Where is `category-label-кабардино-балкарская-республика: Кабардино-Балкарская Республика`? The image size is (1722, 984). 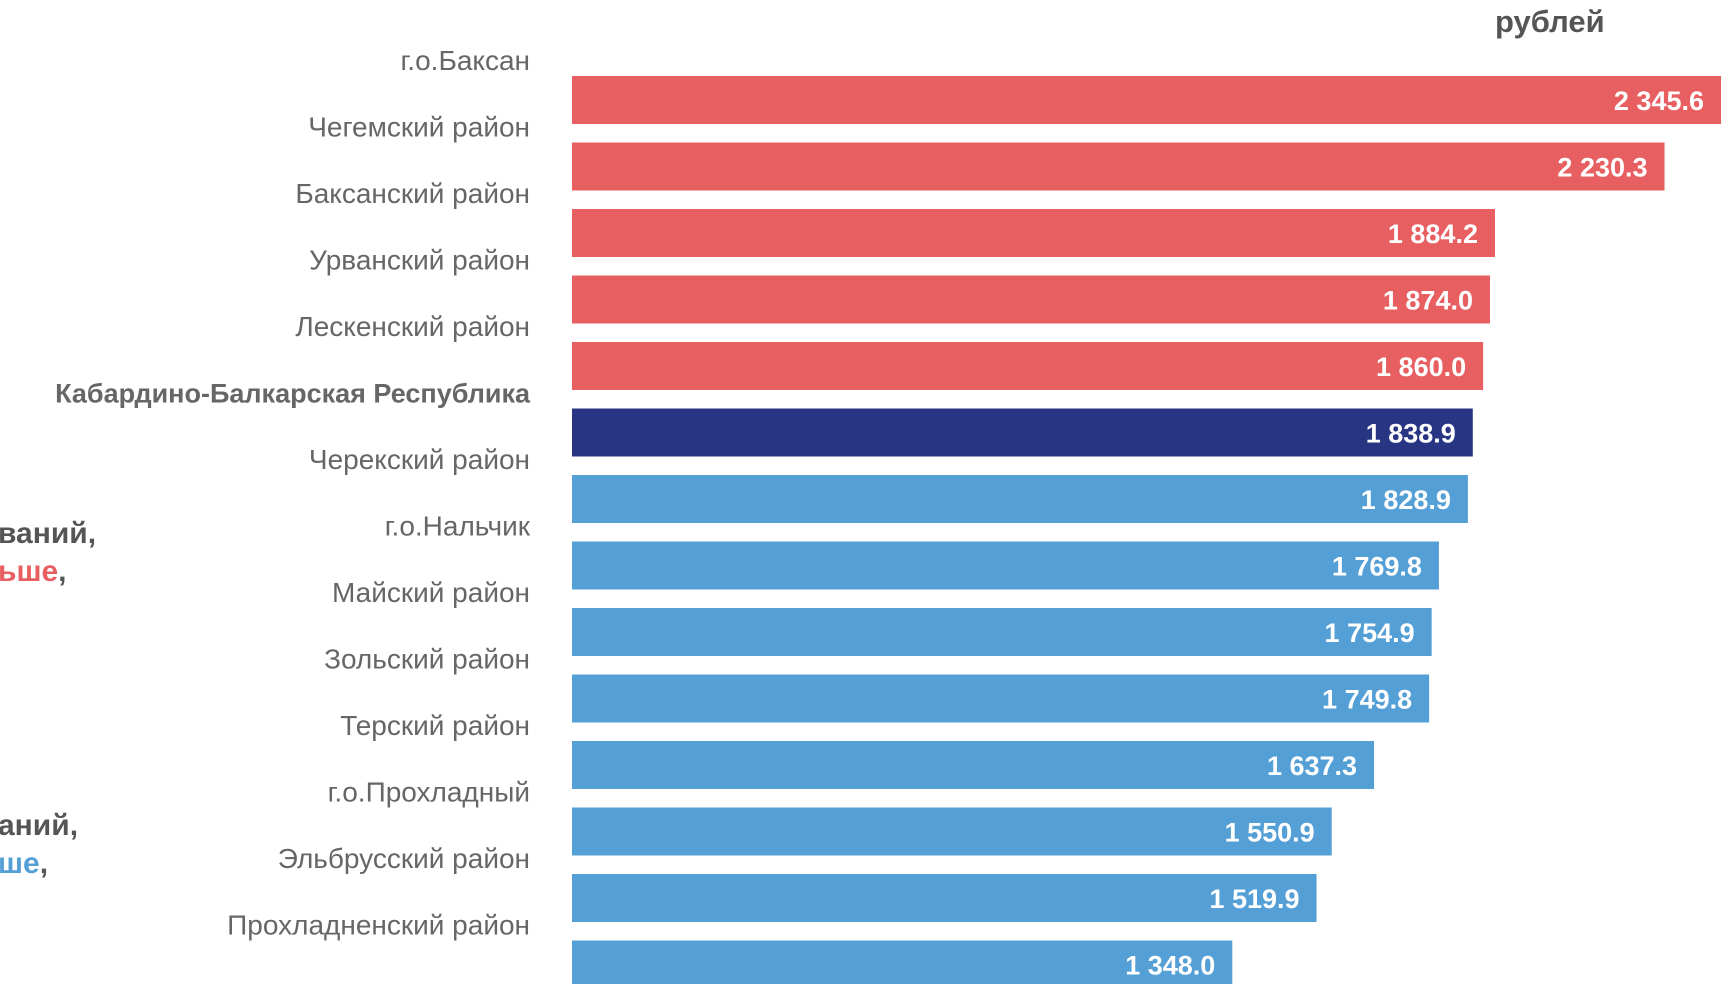 category-label-кабардино-балкарская-республика: Кабардино-Балкарская Республика is located at coordinates (293, 394).